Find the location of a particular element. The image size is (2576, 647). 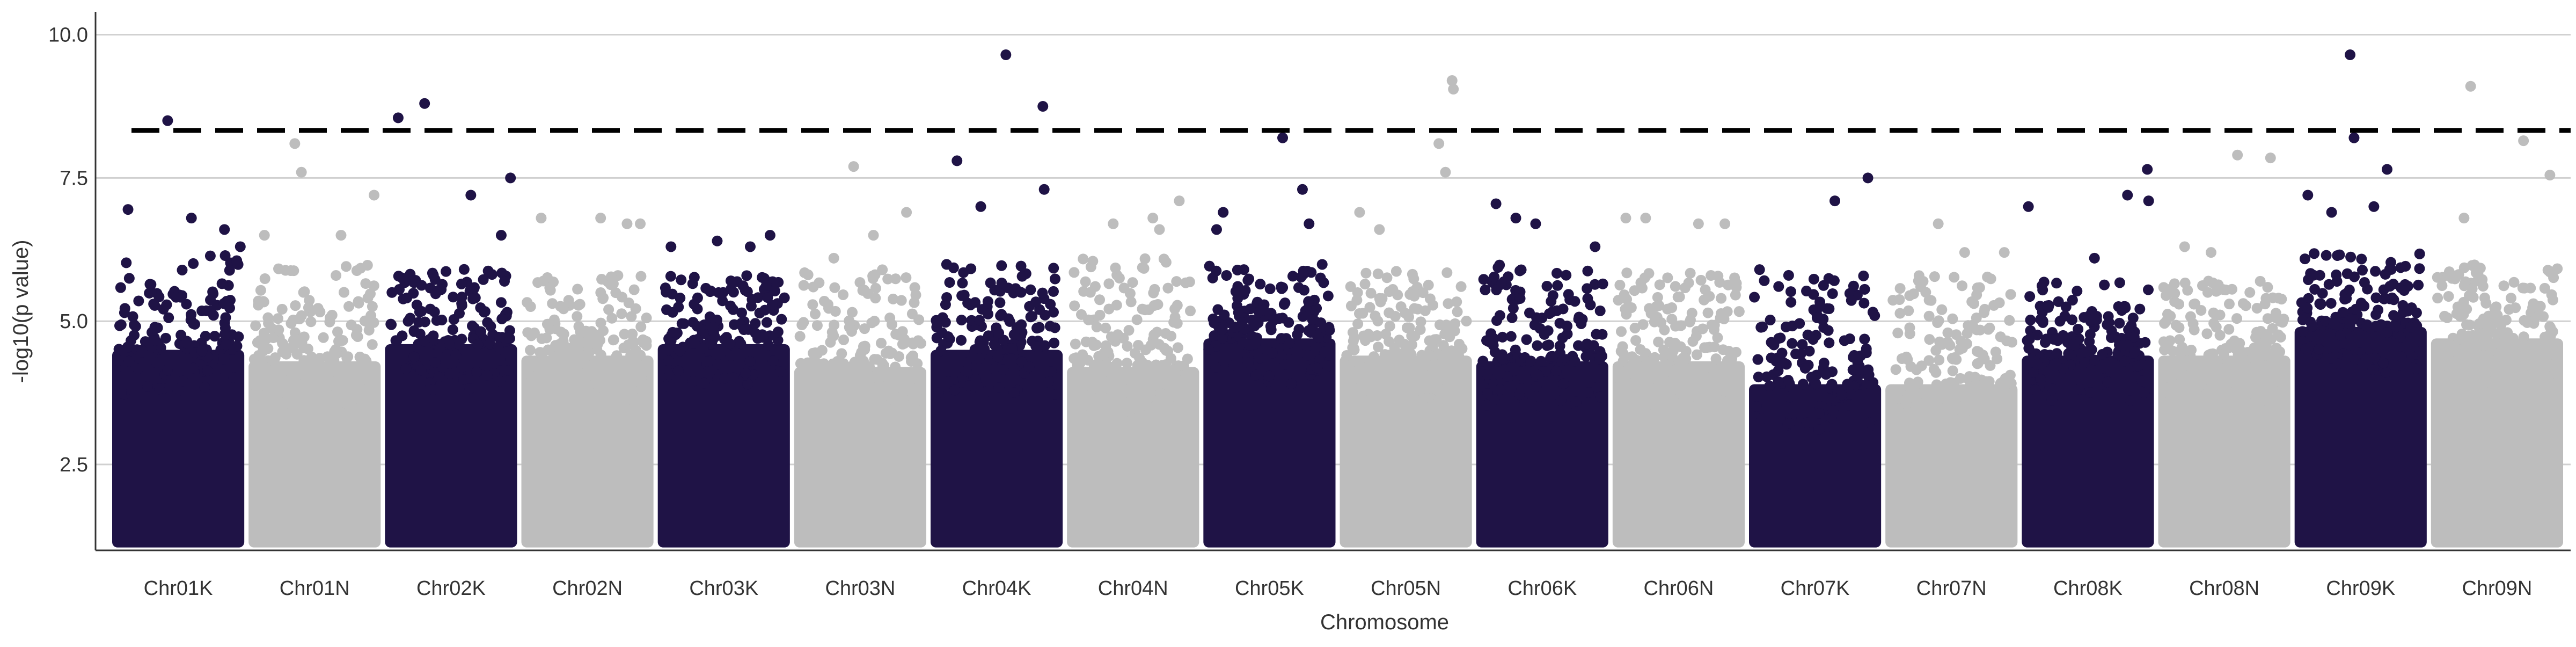

point-cloud-body is located at coordinates (723, 446).